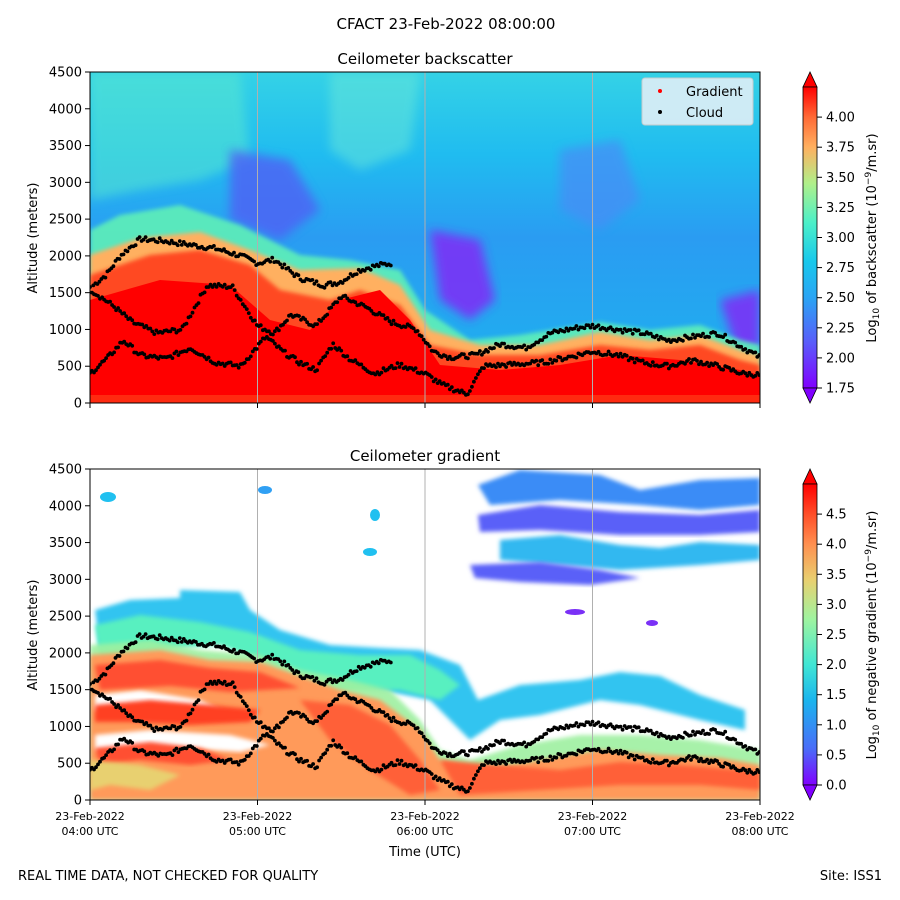  What do you see at coordinates (257, 831) in the screenshot?
I see `xtick-time-1: 05:00 UTC` at bounding box center [257, 831].